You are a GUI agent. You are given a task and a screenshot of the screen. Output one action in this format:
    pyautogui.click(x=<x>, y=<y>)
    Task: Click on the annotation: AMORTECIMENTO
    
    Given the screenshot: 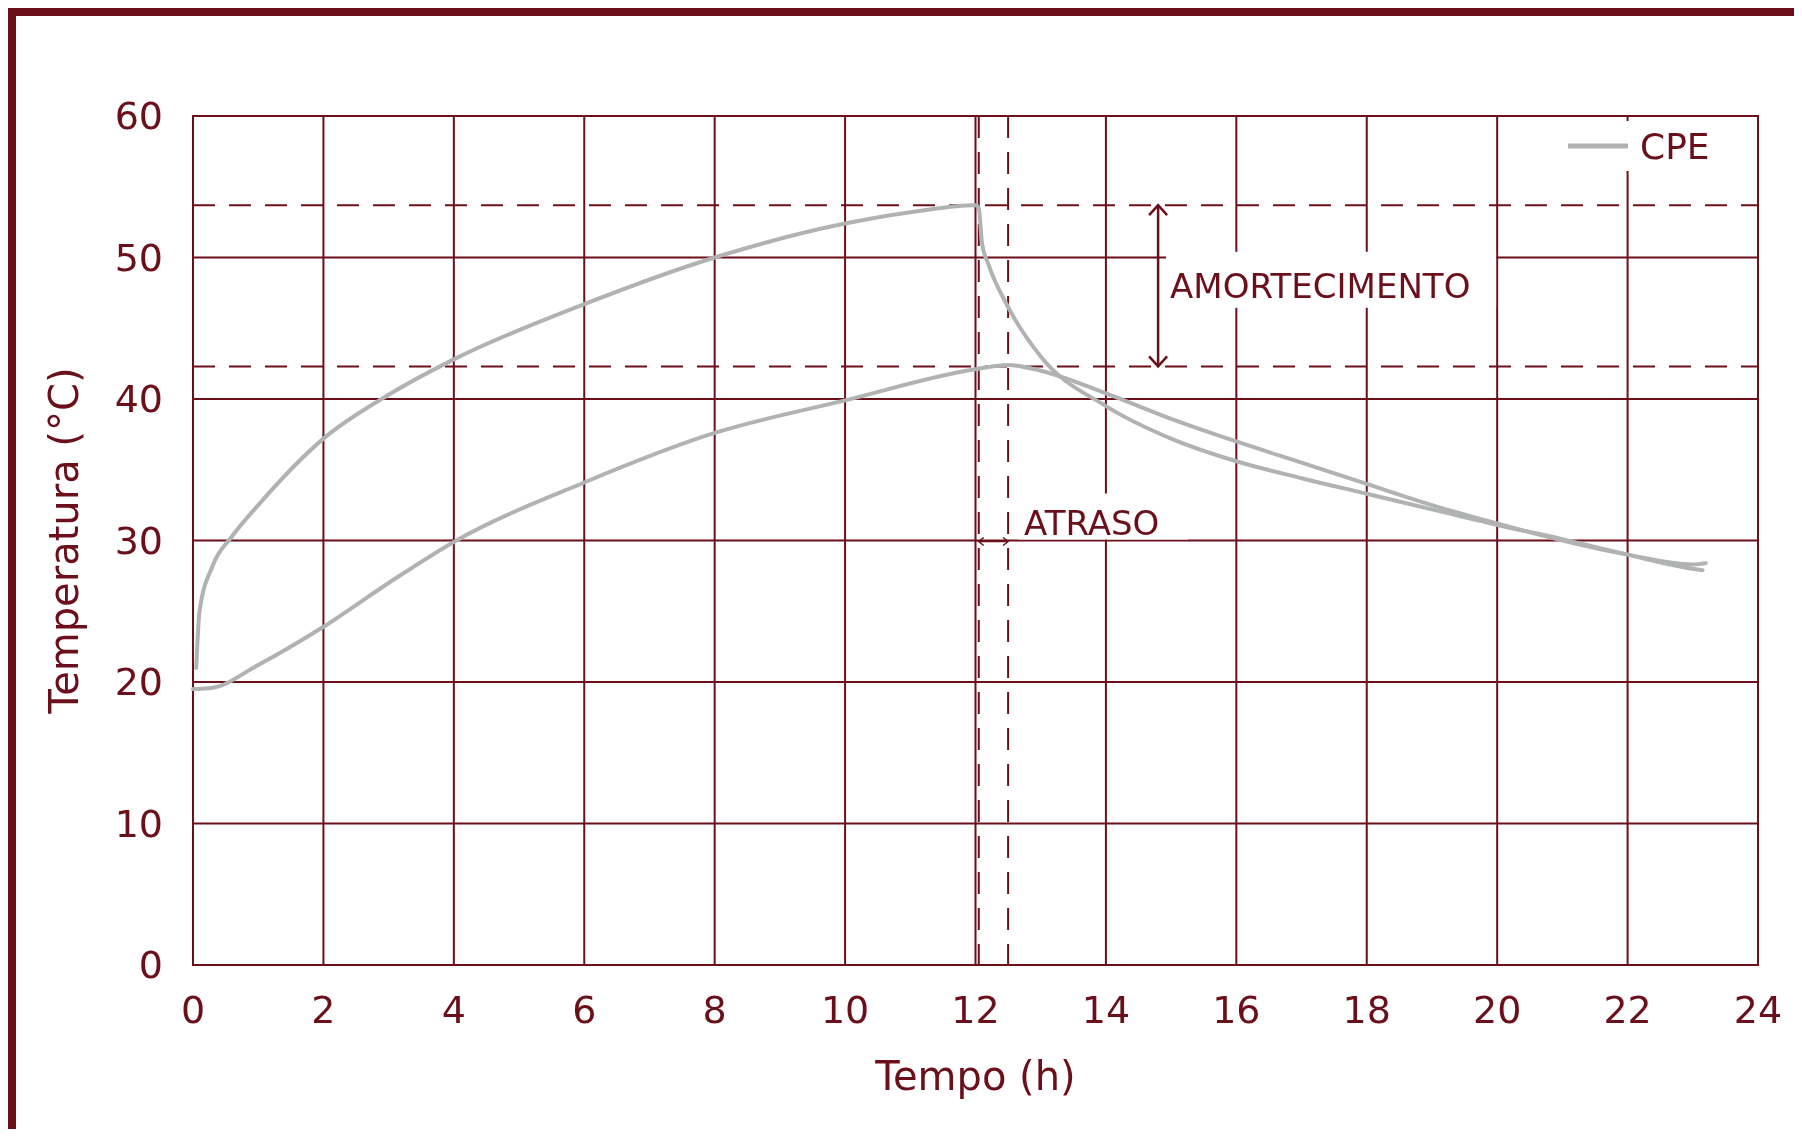 What is the action you would take?
    pyautogui.click(x=1320, y=285)
    